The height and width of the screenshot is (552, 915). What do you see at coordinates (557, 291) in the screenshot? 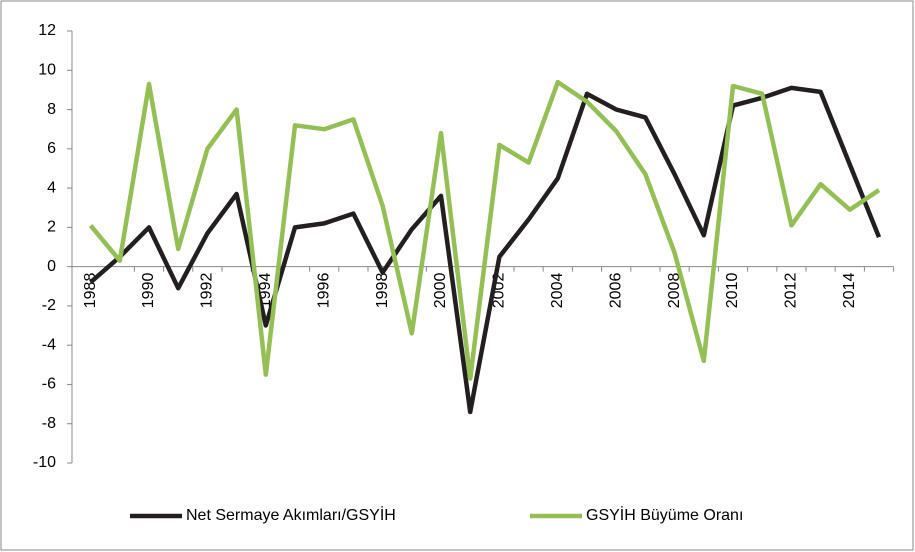
I see `x-tick-label: 2004` at bounding box center [557, 291].